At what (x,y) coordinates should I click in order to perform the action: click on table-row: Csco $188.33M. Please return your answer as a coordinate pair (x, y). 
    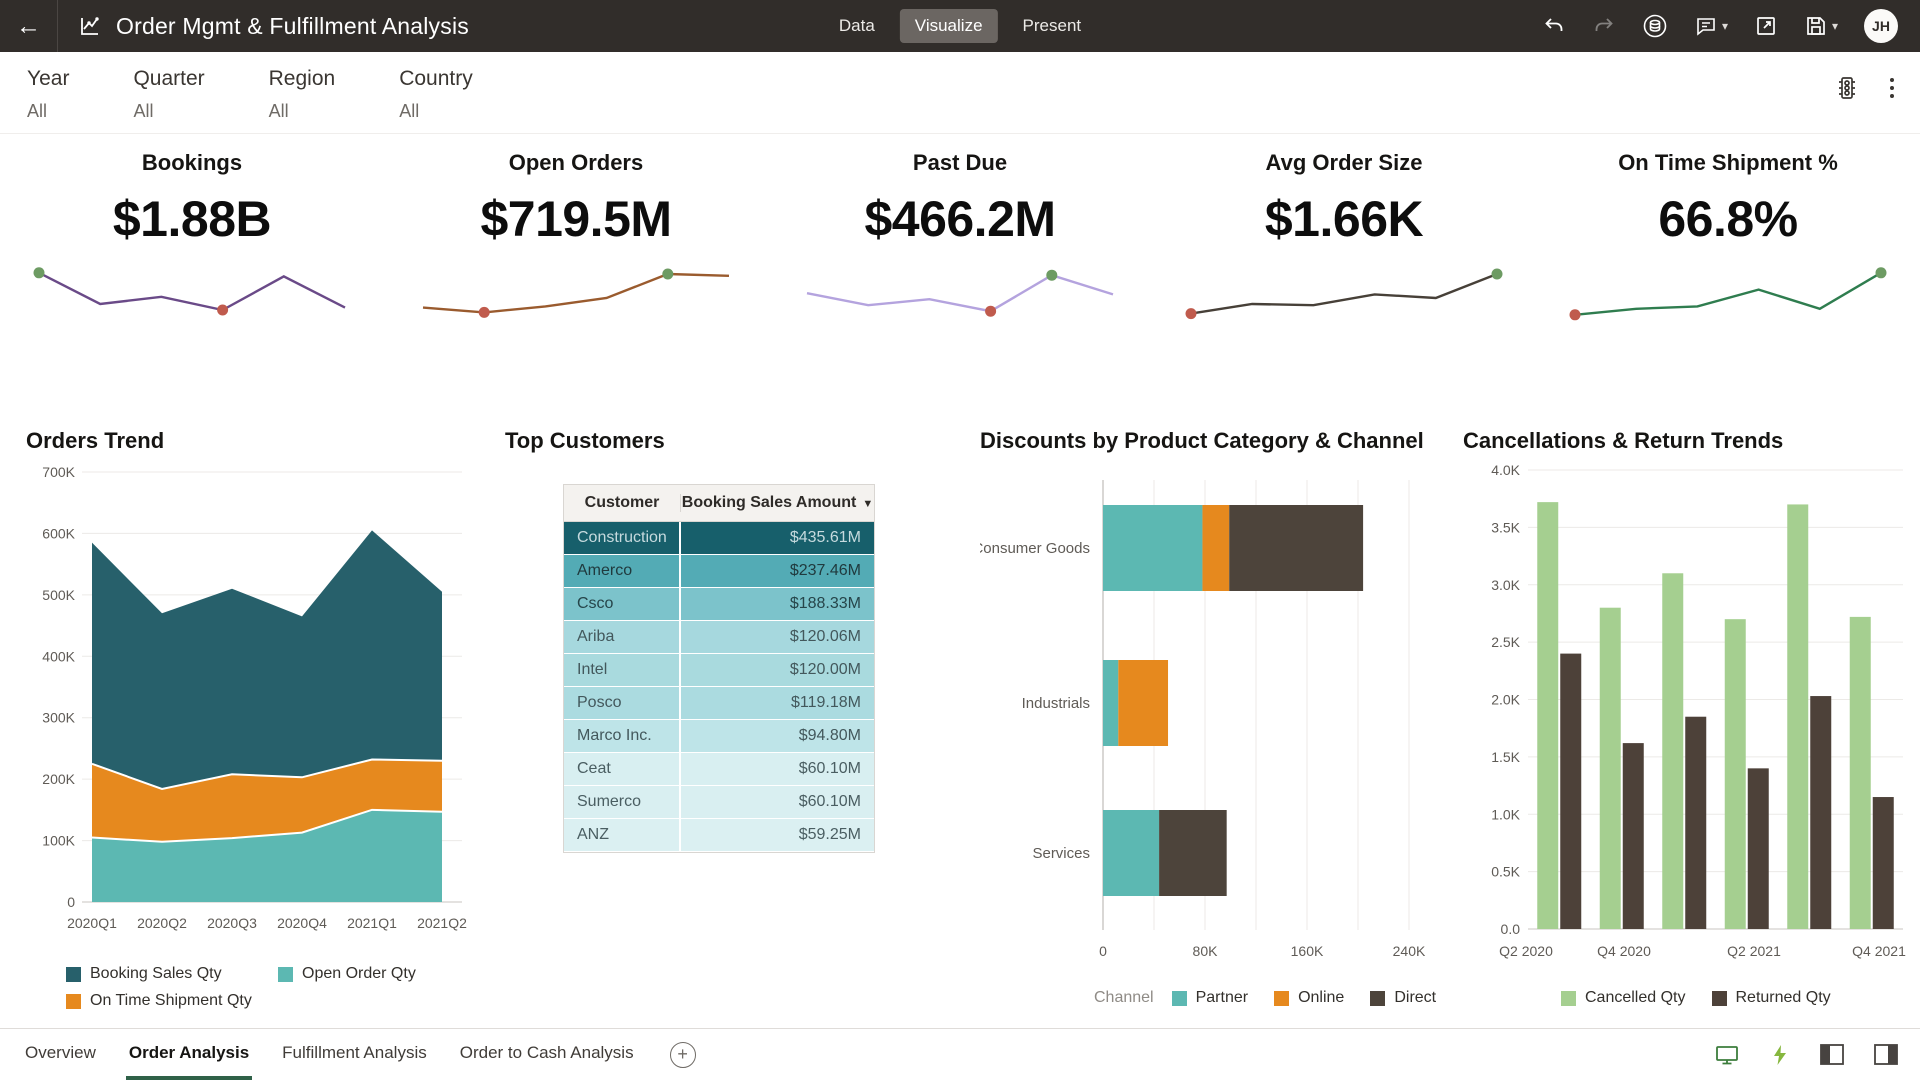
    Looking at the image, I should click on (719, 604).